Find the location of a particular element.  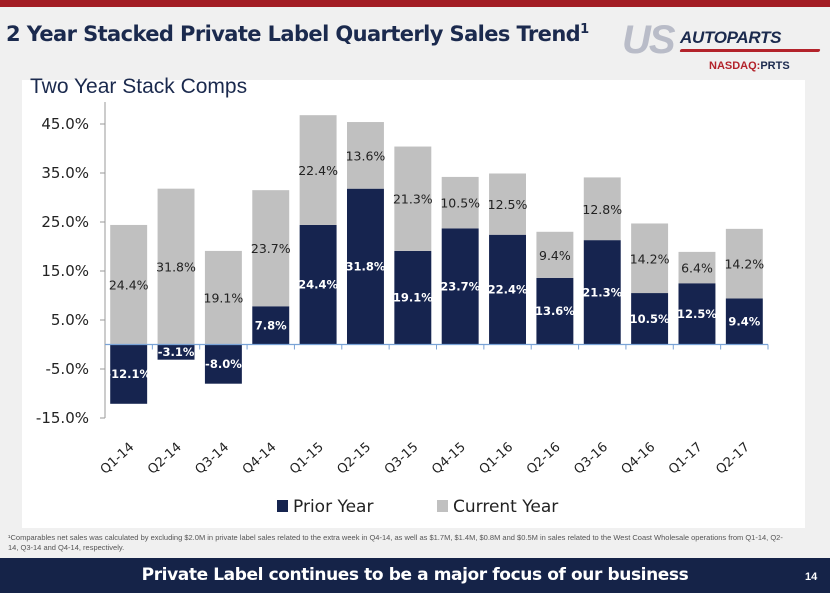

data-label-prior-year: 9.4% is located at coordinates (744, 321).